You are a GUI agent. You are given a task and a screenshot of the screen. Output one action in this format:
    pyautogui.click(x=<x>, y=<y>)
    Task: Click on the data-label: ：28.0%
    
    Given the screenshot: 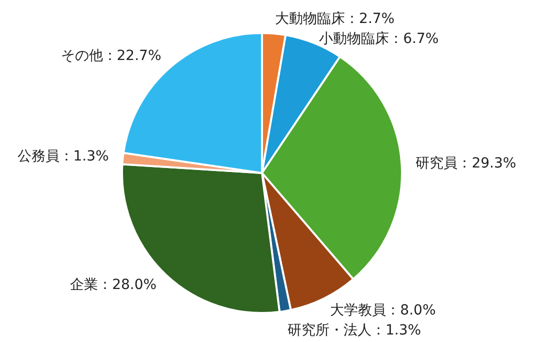 What is the action you would take?
    pyautogui.click(x=127, y=284)
    